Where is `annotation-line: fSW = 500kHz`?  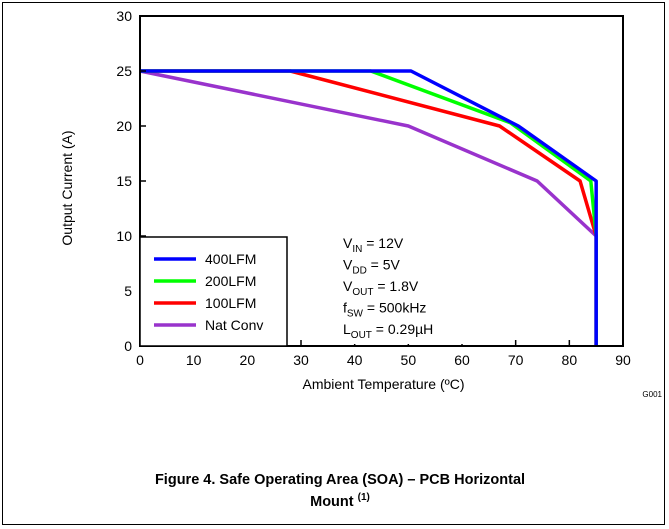
annotation-line: fSW = 500kHz is located at coordinates (384, 310).